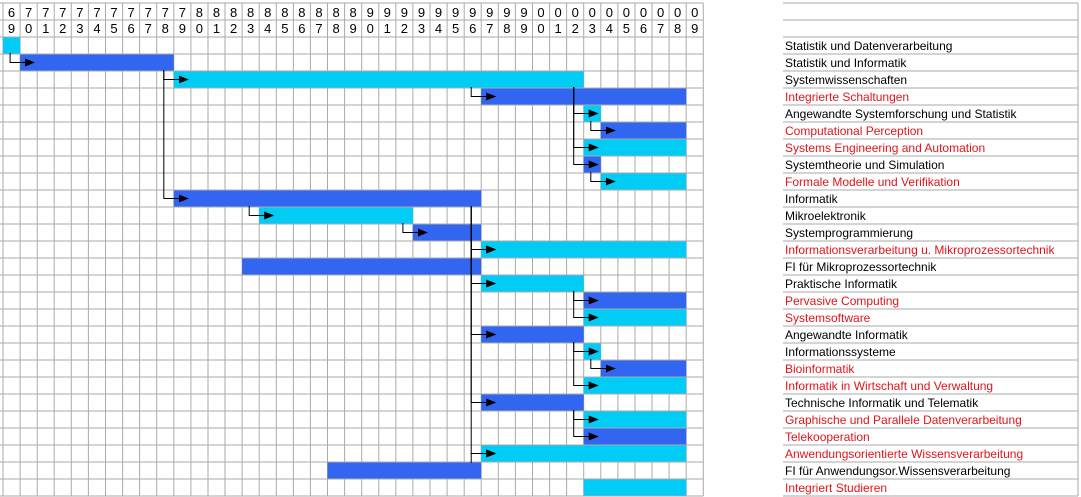  What do you see at coordinates (846, 63) in the screenshot?
I see `row-label: Statistik und Informatik` at bounding box center [846, 63].